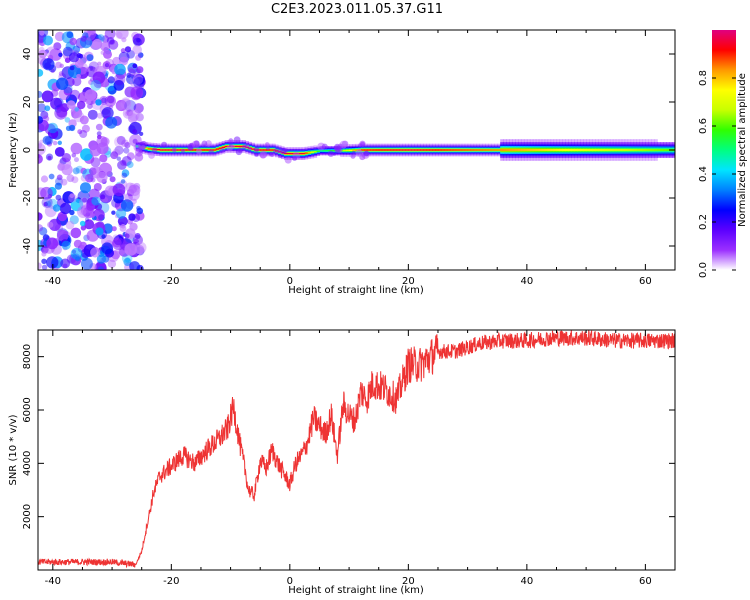 The height and width of the screenshot is (600, 750). I want to click on colorbar-ticks: 0.0 0.2 0.4 0.6 0.8, so click(717, 174).